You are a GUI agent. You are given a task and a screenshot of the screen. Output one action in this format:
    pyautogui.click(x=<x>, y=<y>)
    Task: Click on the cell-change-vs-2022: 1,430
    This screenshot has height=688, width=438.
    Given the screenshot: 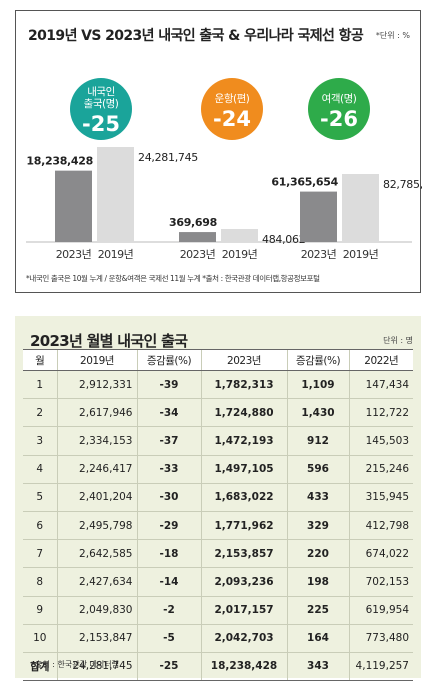 What is the action you would take?
    pyautogui.click(x=317, y=413)
    